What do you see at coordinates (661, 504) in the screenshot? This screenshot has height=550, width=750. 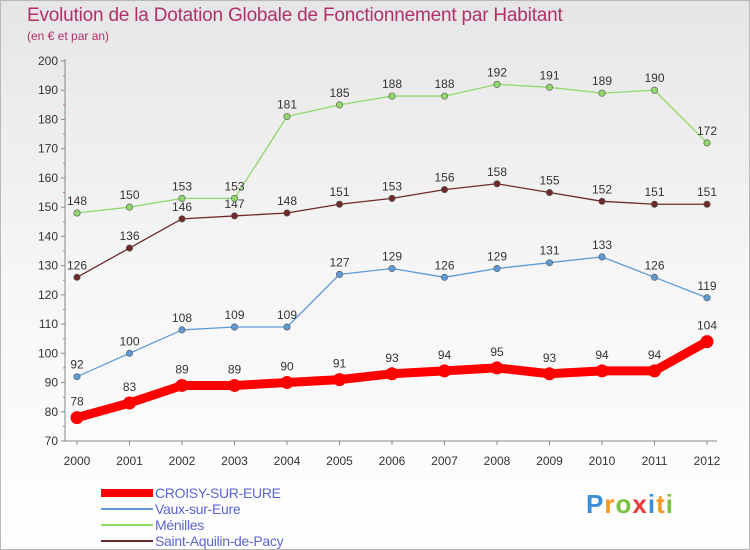 I see `logo-letter: t` at bounding box center [661, 504].